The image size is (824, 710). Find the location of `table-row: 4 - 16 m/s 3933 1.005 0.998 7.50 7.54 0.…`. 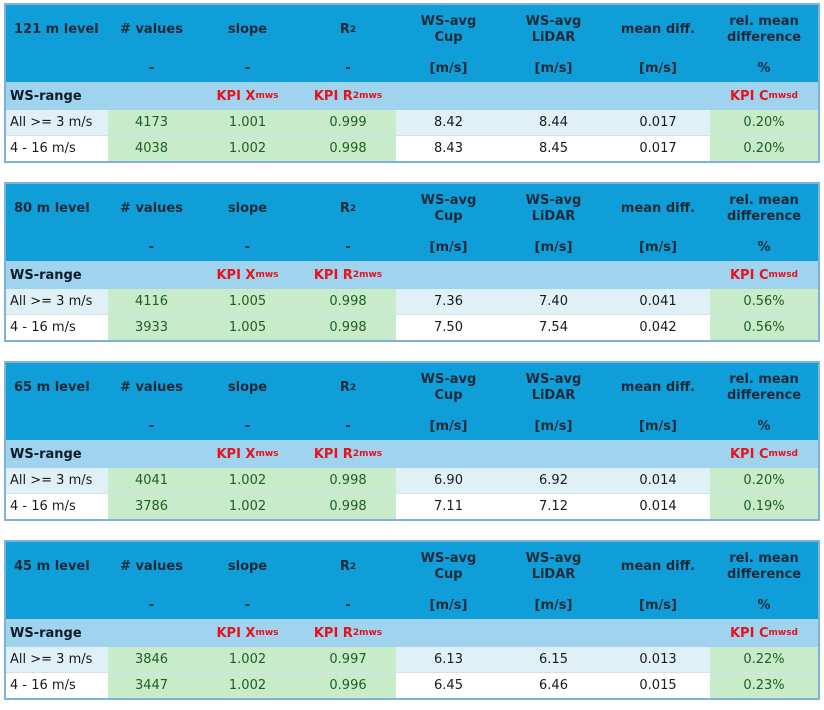

table-row: 4 - 16 m/s 3933 1.005 0.998 7.50 7.54 0.… is located at coordinates (412, 327).